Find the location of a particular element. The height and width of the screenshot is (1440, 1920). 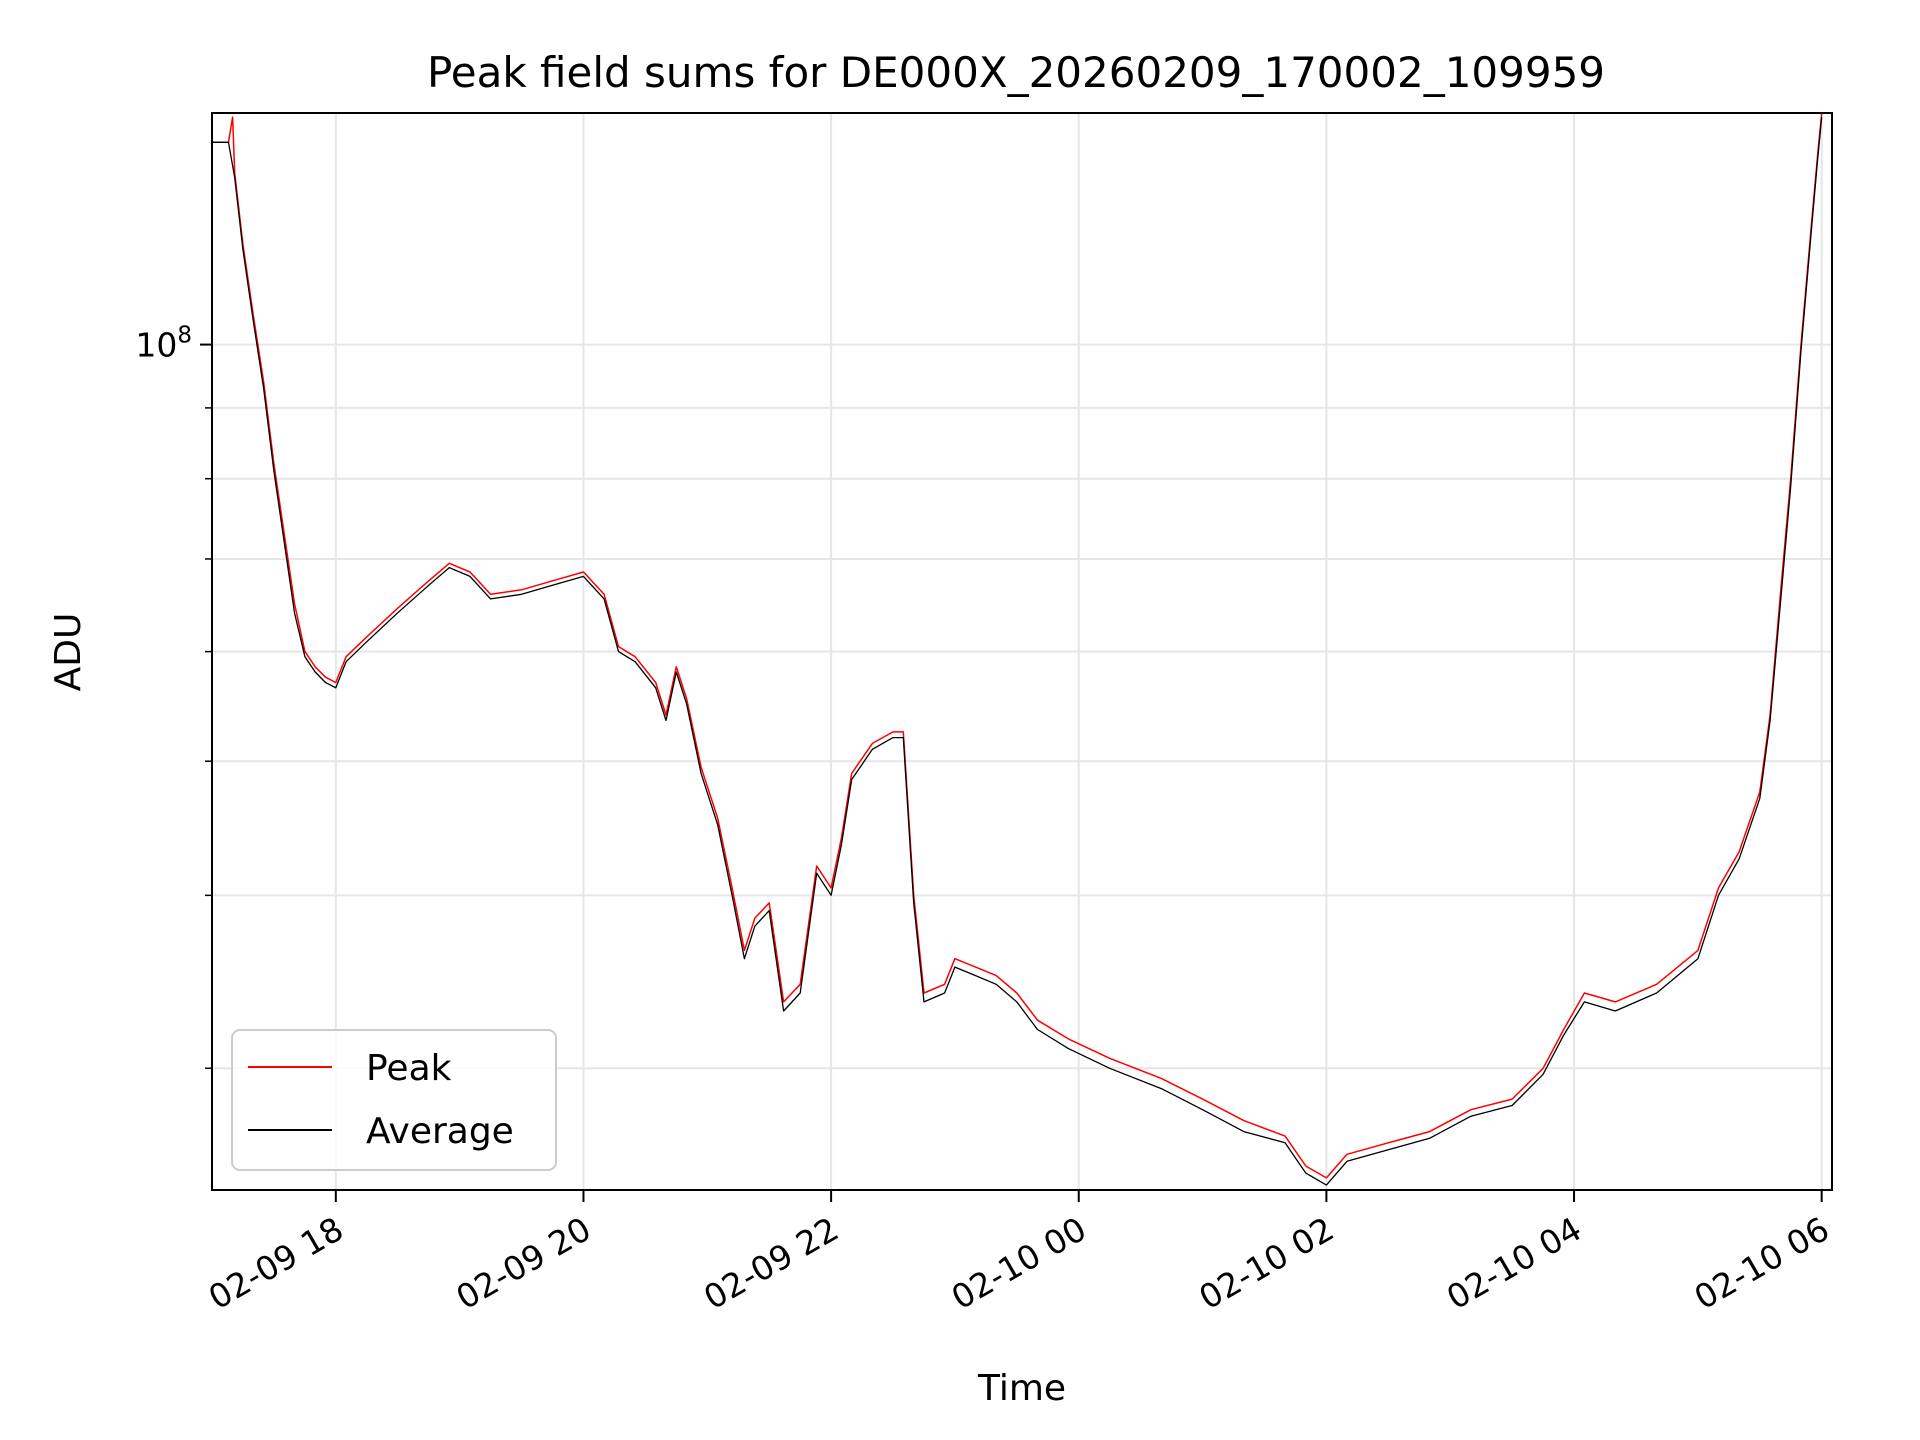

y-axis: 108 is located at coordinates (173, 696).